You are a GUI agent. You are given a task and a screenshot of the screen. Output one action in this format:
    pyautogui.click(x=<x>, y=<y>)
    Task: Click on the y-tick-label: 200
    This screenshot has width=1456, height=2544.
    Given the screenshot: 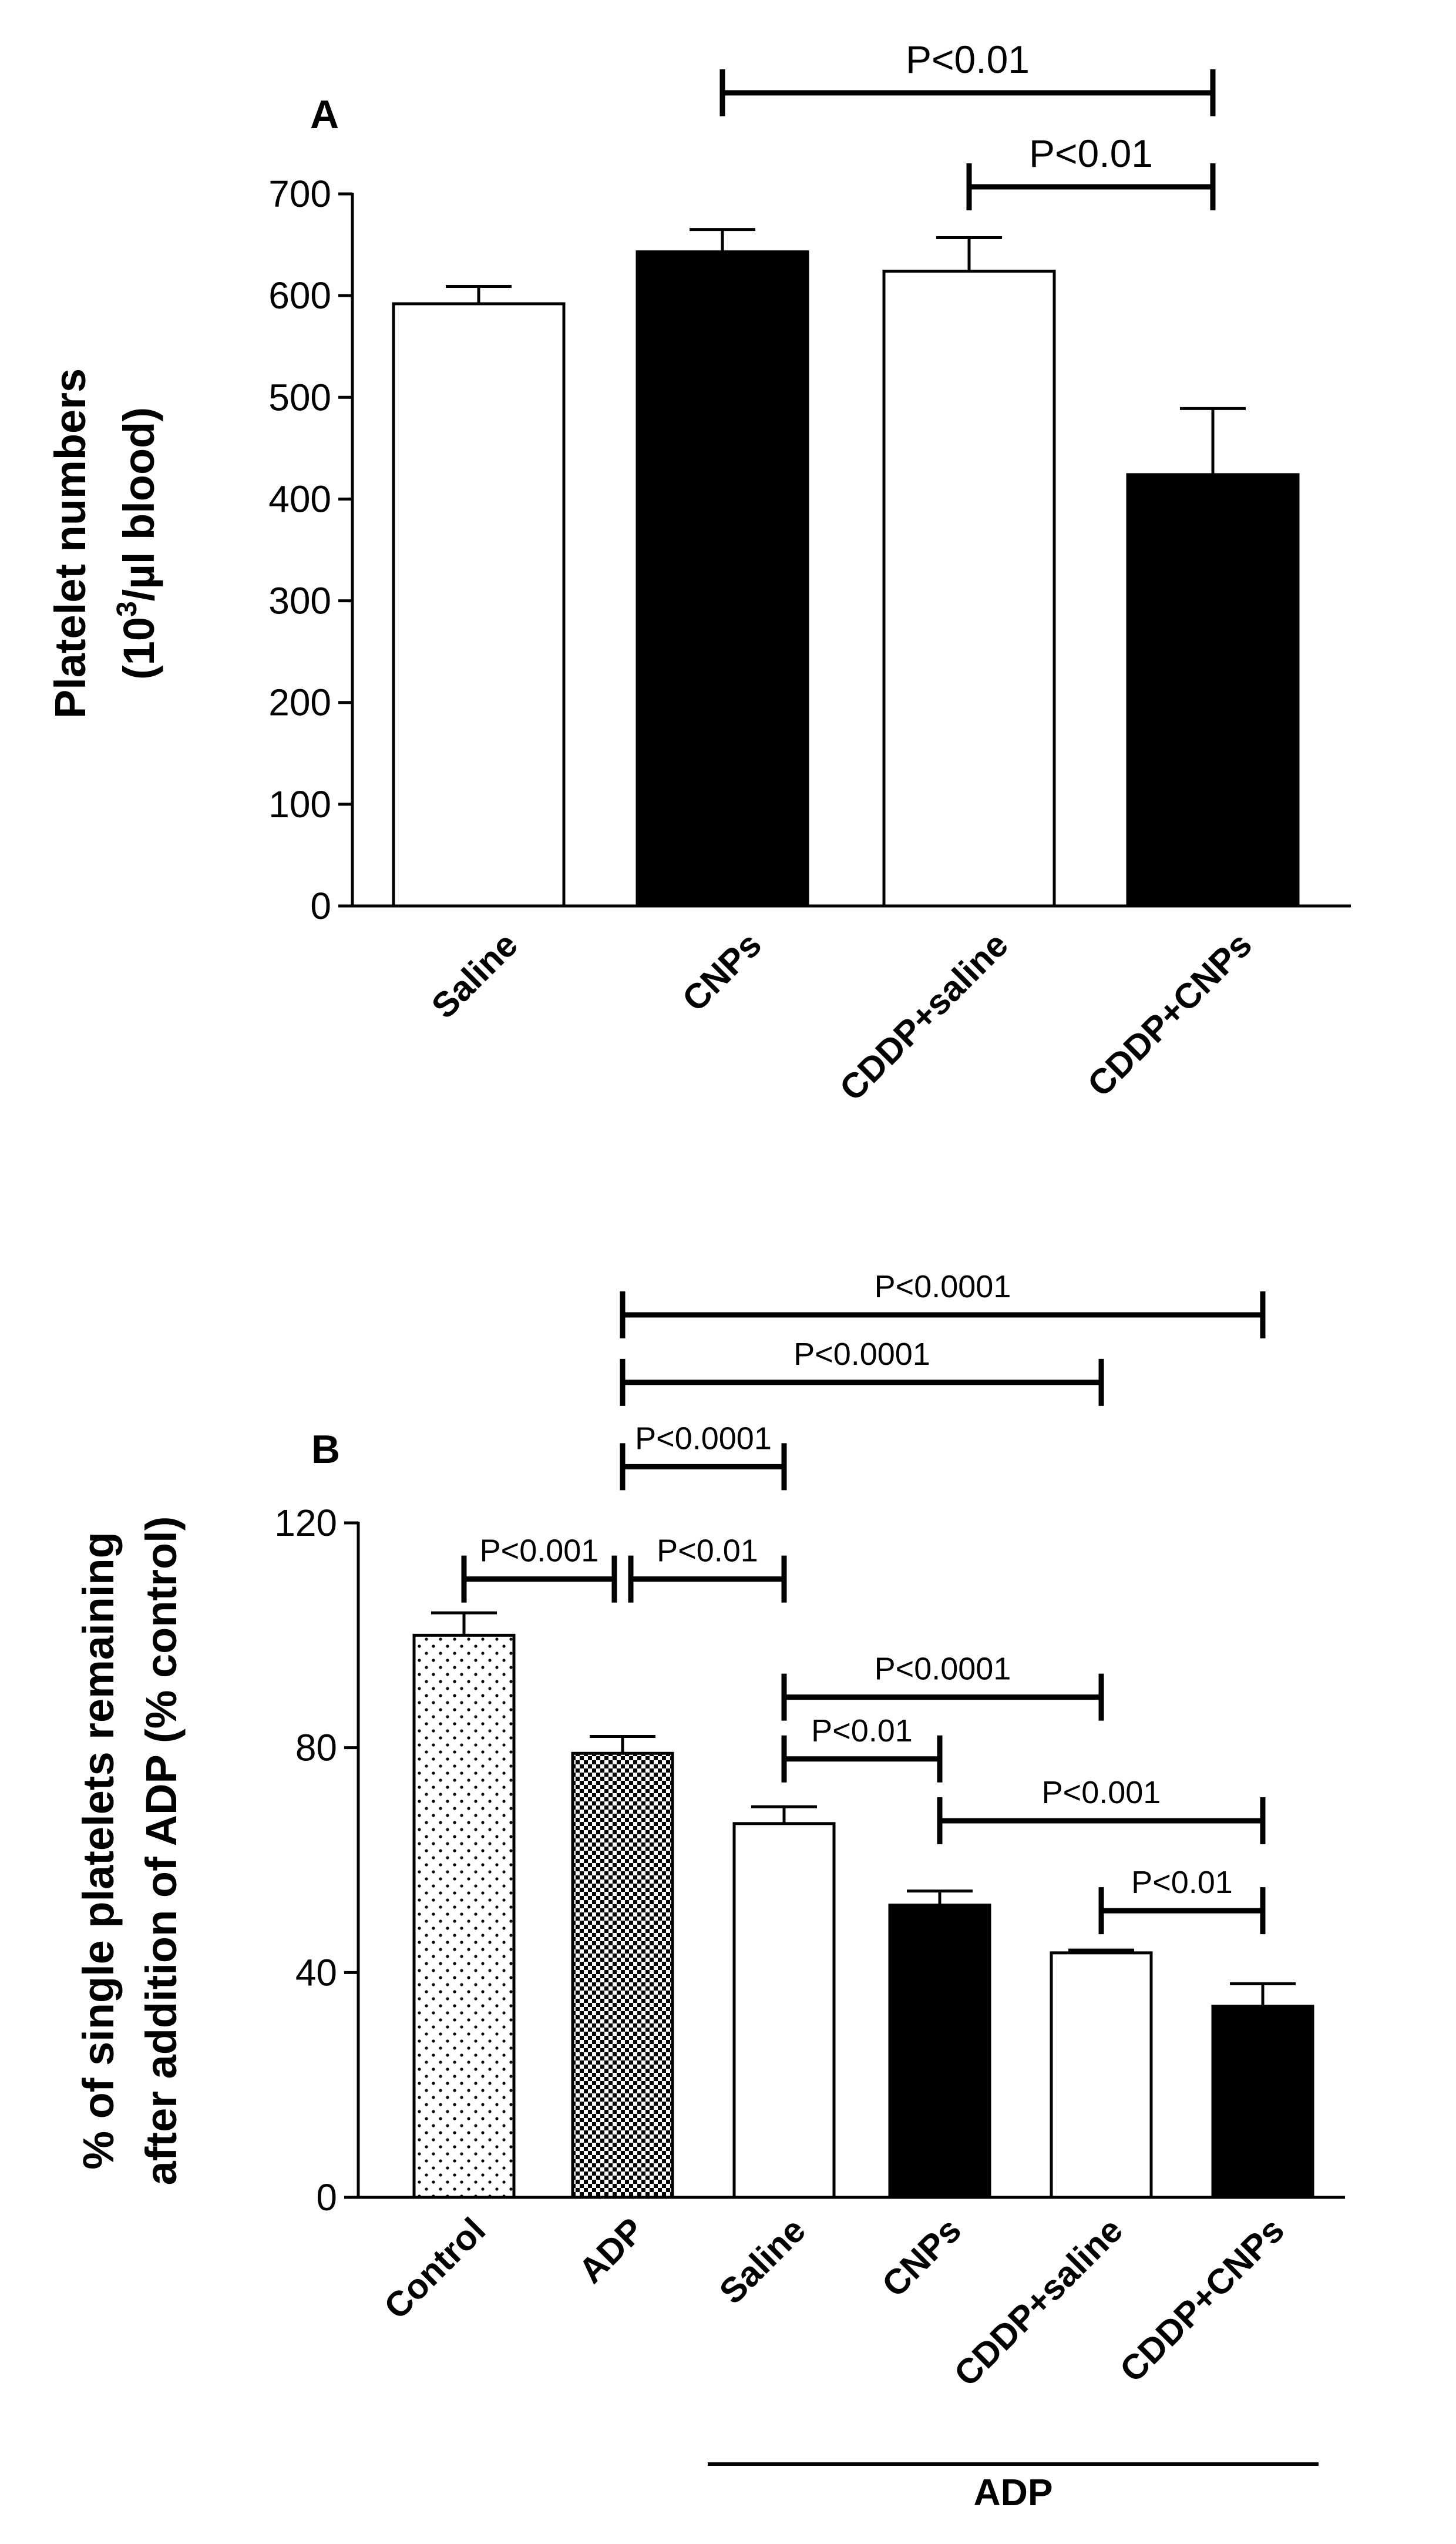 What is the action you would take?
    pyautogui.click(x=299, y=703)
    